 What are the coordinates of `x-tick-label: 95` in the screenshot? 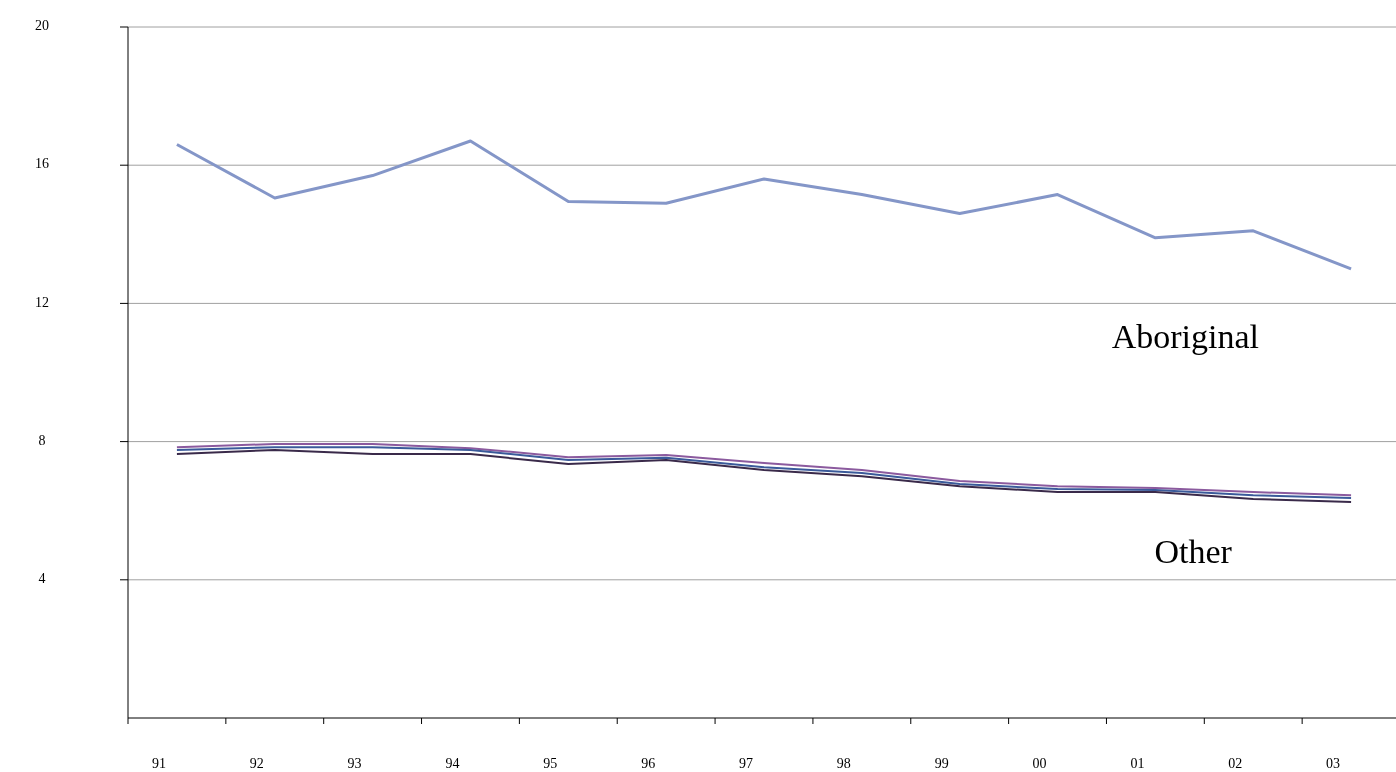 It's located at (550, 763).